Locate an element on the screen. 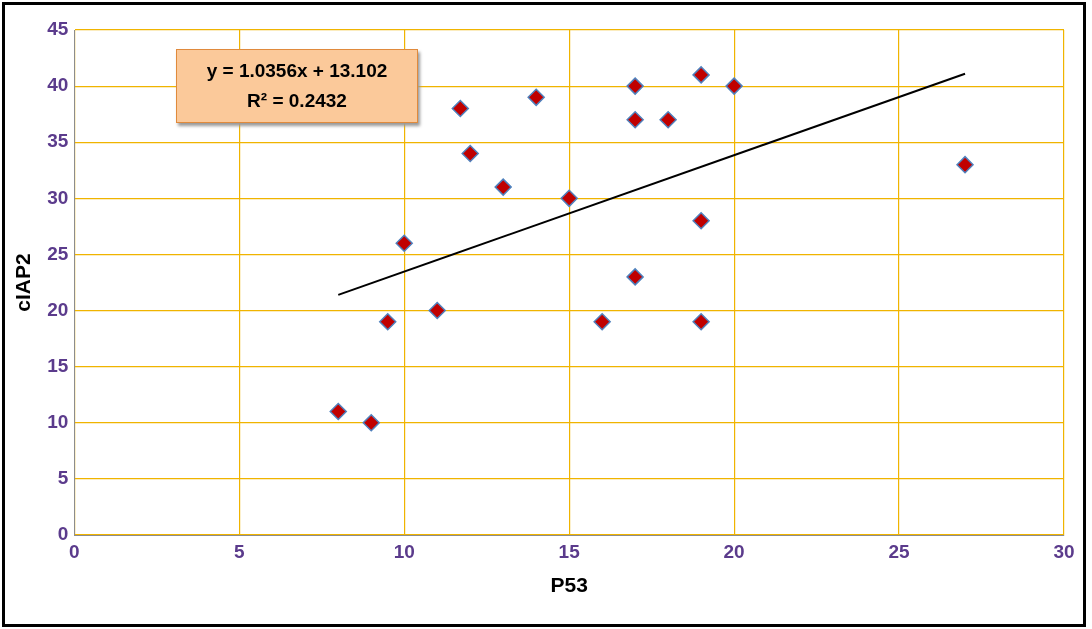  y-tick-label: 0 is located at coordinates (63, 534).